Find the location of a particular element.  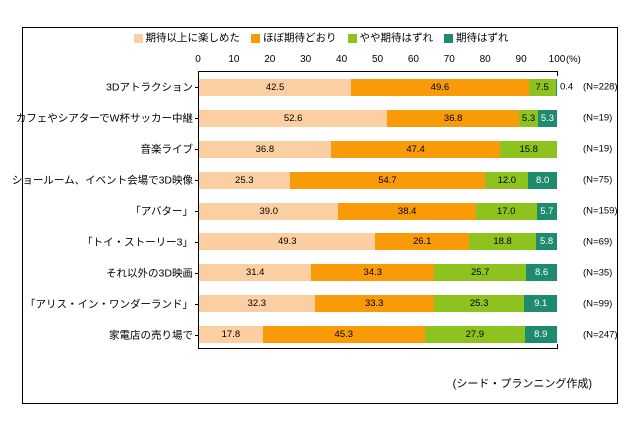

bar-segment-value: 18.8 is located at coordinates (502, 242).